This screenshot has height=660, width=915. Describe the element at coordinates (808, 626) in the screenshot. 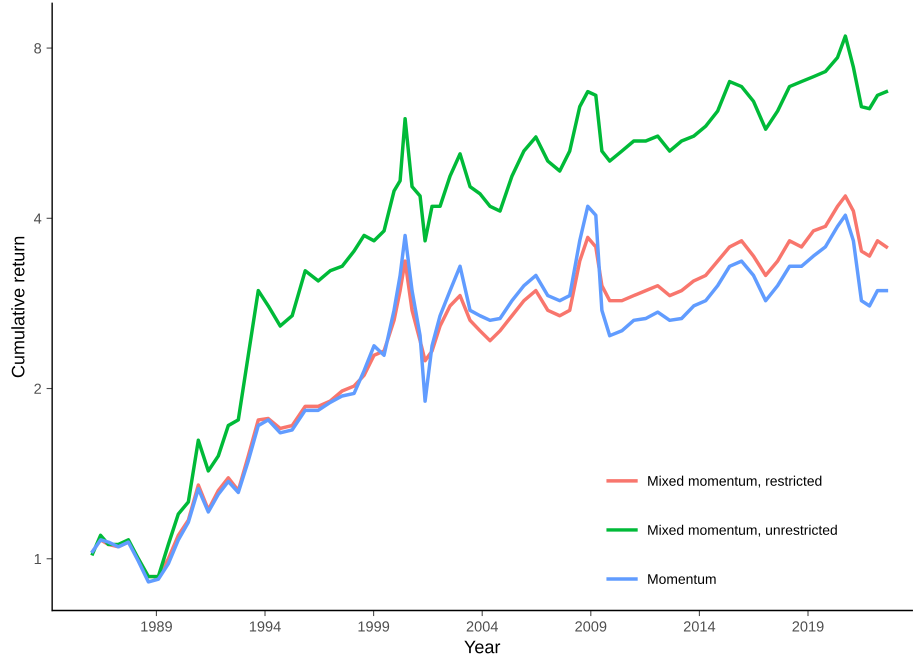

I see `x-tick-label: 2019` at that location.